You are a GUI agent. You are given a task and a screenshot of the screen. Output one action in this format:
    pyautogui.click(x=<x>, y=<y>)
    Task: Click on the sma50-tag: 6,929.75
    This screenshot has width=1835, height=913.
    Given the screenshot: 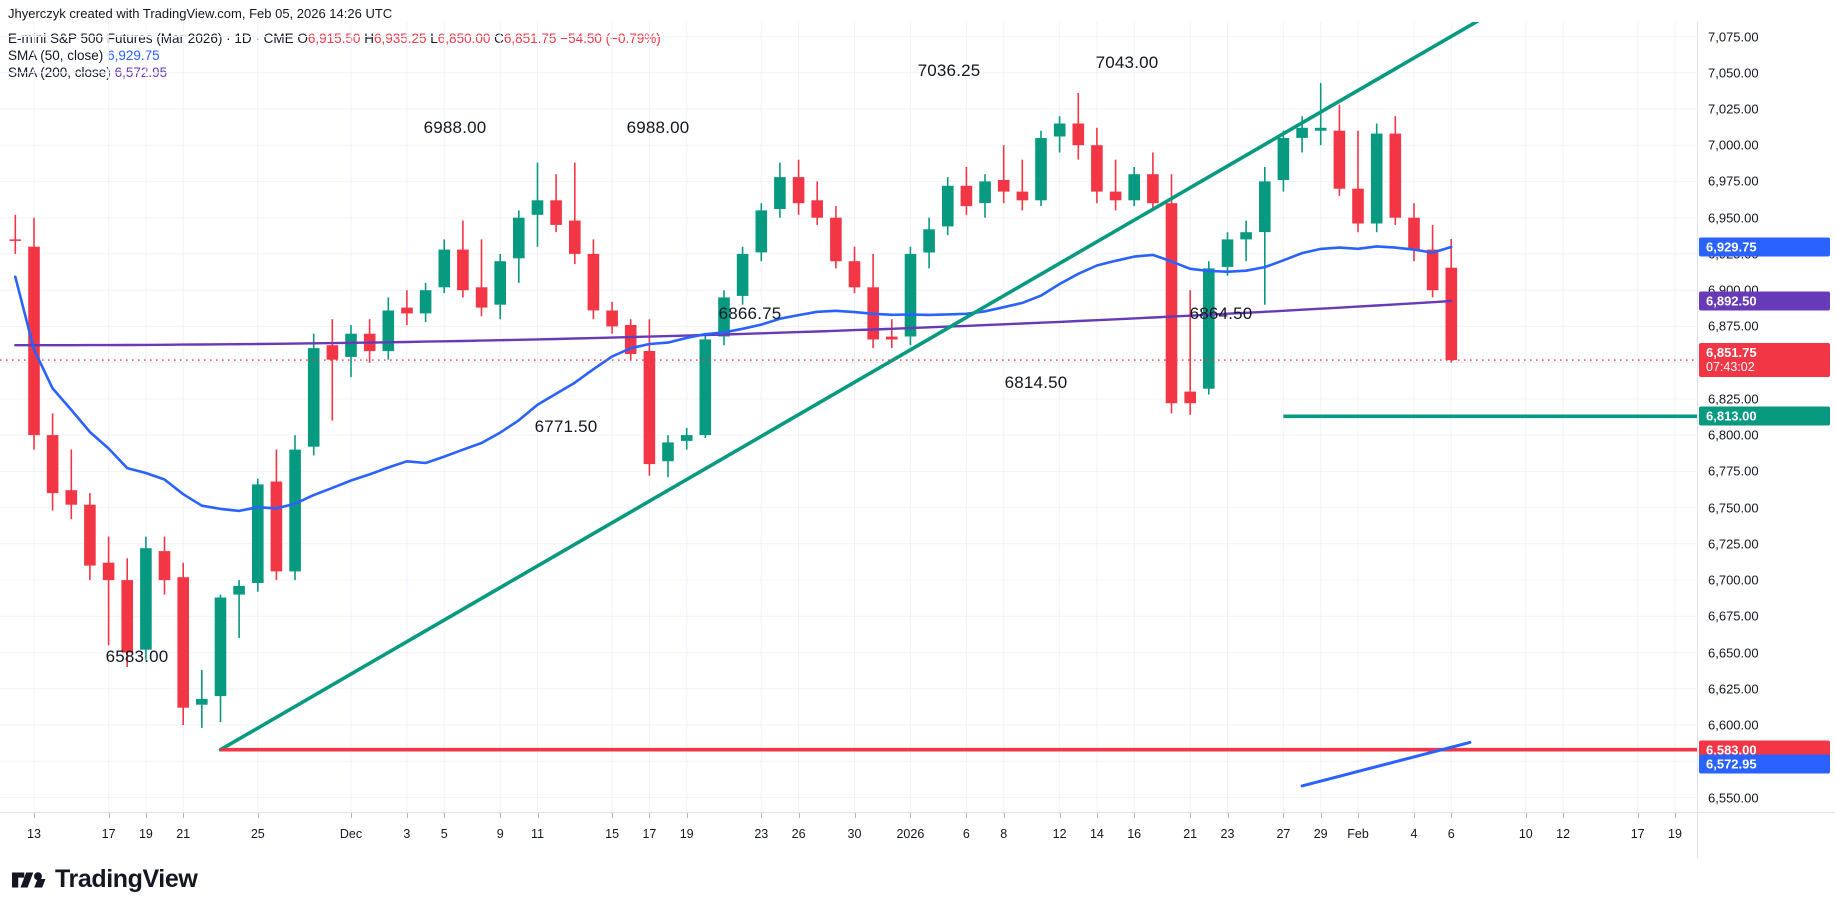 What is the action you would take?
    pyautogui.click(x=1764, y=247)
    